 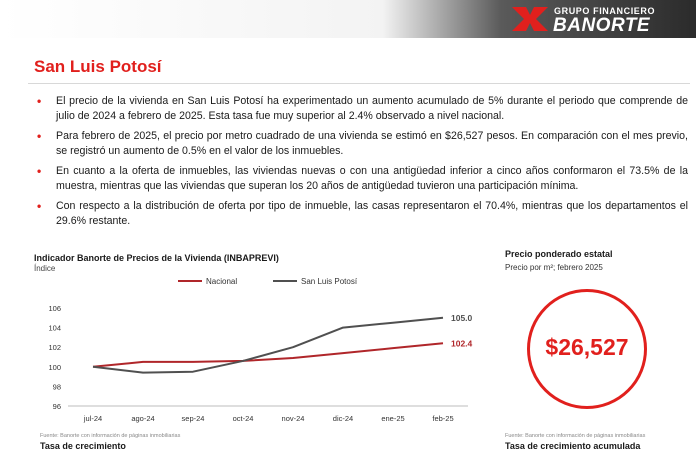 I want to click on growth-rate-heading: Tasa de crecimiento, so click(x=83, y=446).